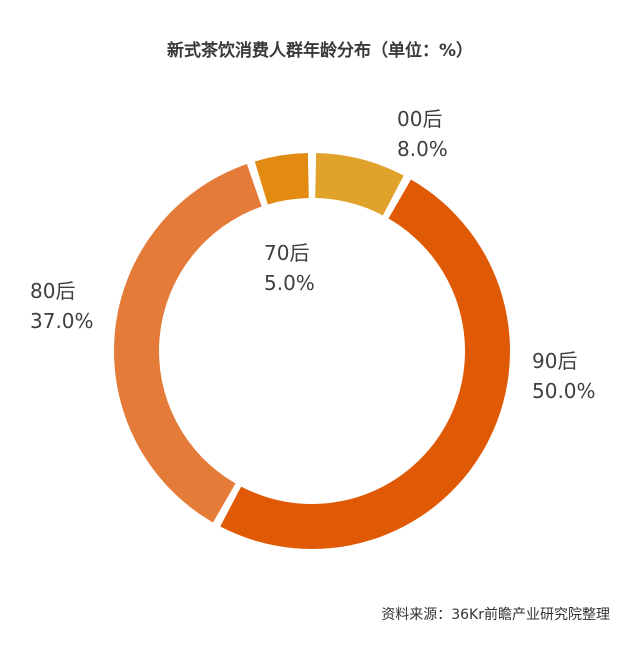 Image resolution: width=640 pixels, height=653 pixels. I want to click on slice-value-80: 37.0%, so click(62, 321).